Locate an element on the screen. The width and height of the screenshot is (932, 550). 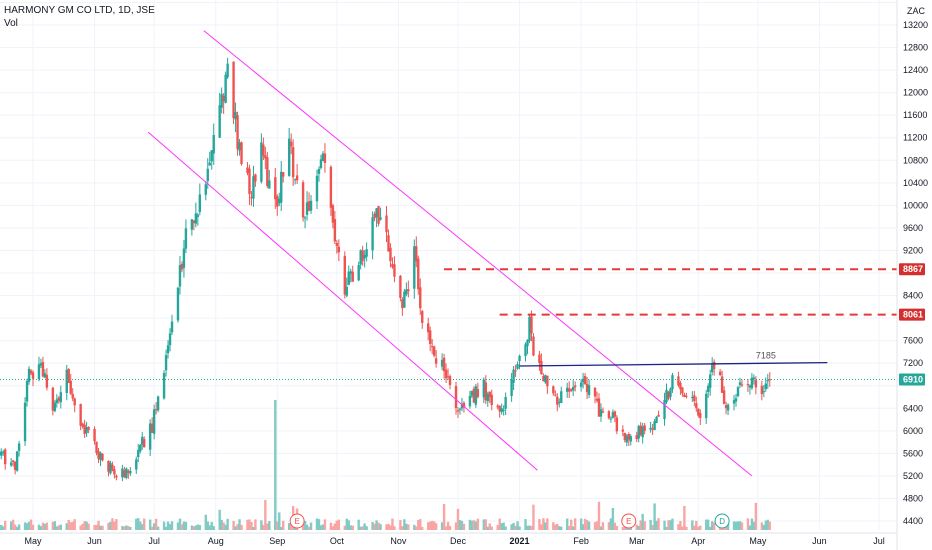
time-tick-label: Oct is located at coordinates (337, 541).